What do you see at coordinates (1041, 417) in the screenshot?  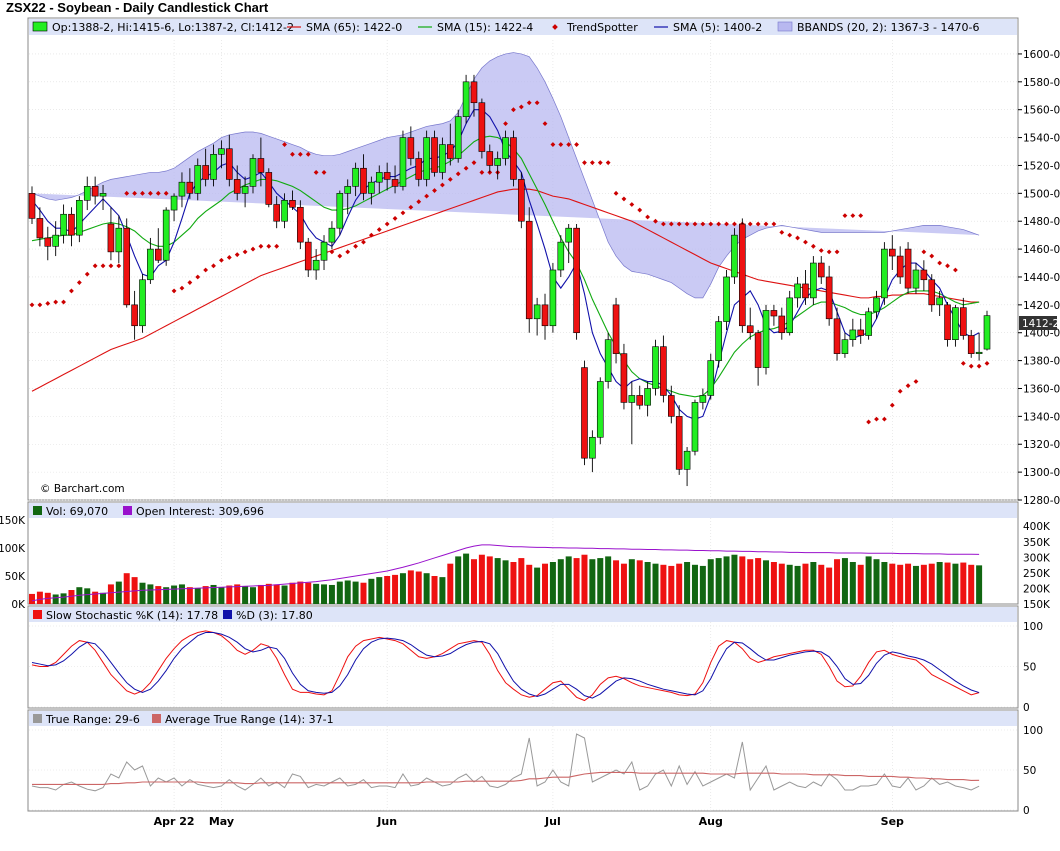 I see `price-tick-label: 1340-0` at bounding box center [1041, 417].